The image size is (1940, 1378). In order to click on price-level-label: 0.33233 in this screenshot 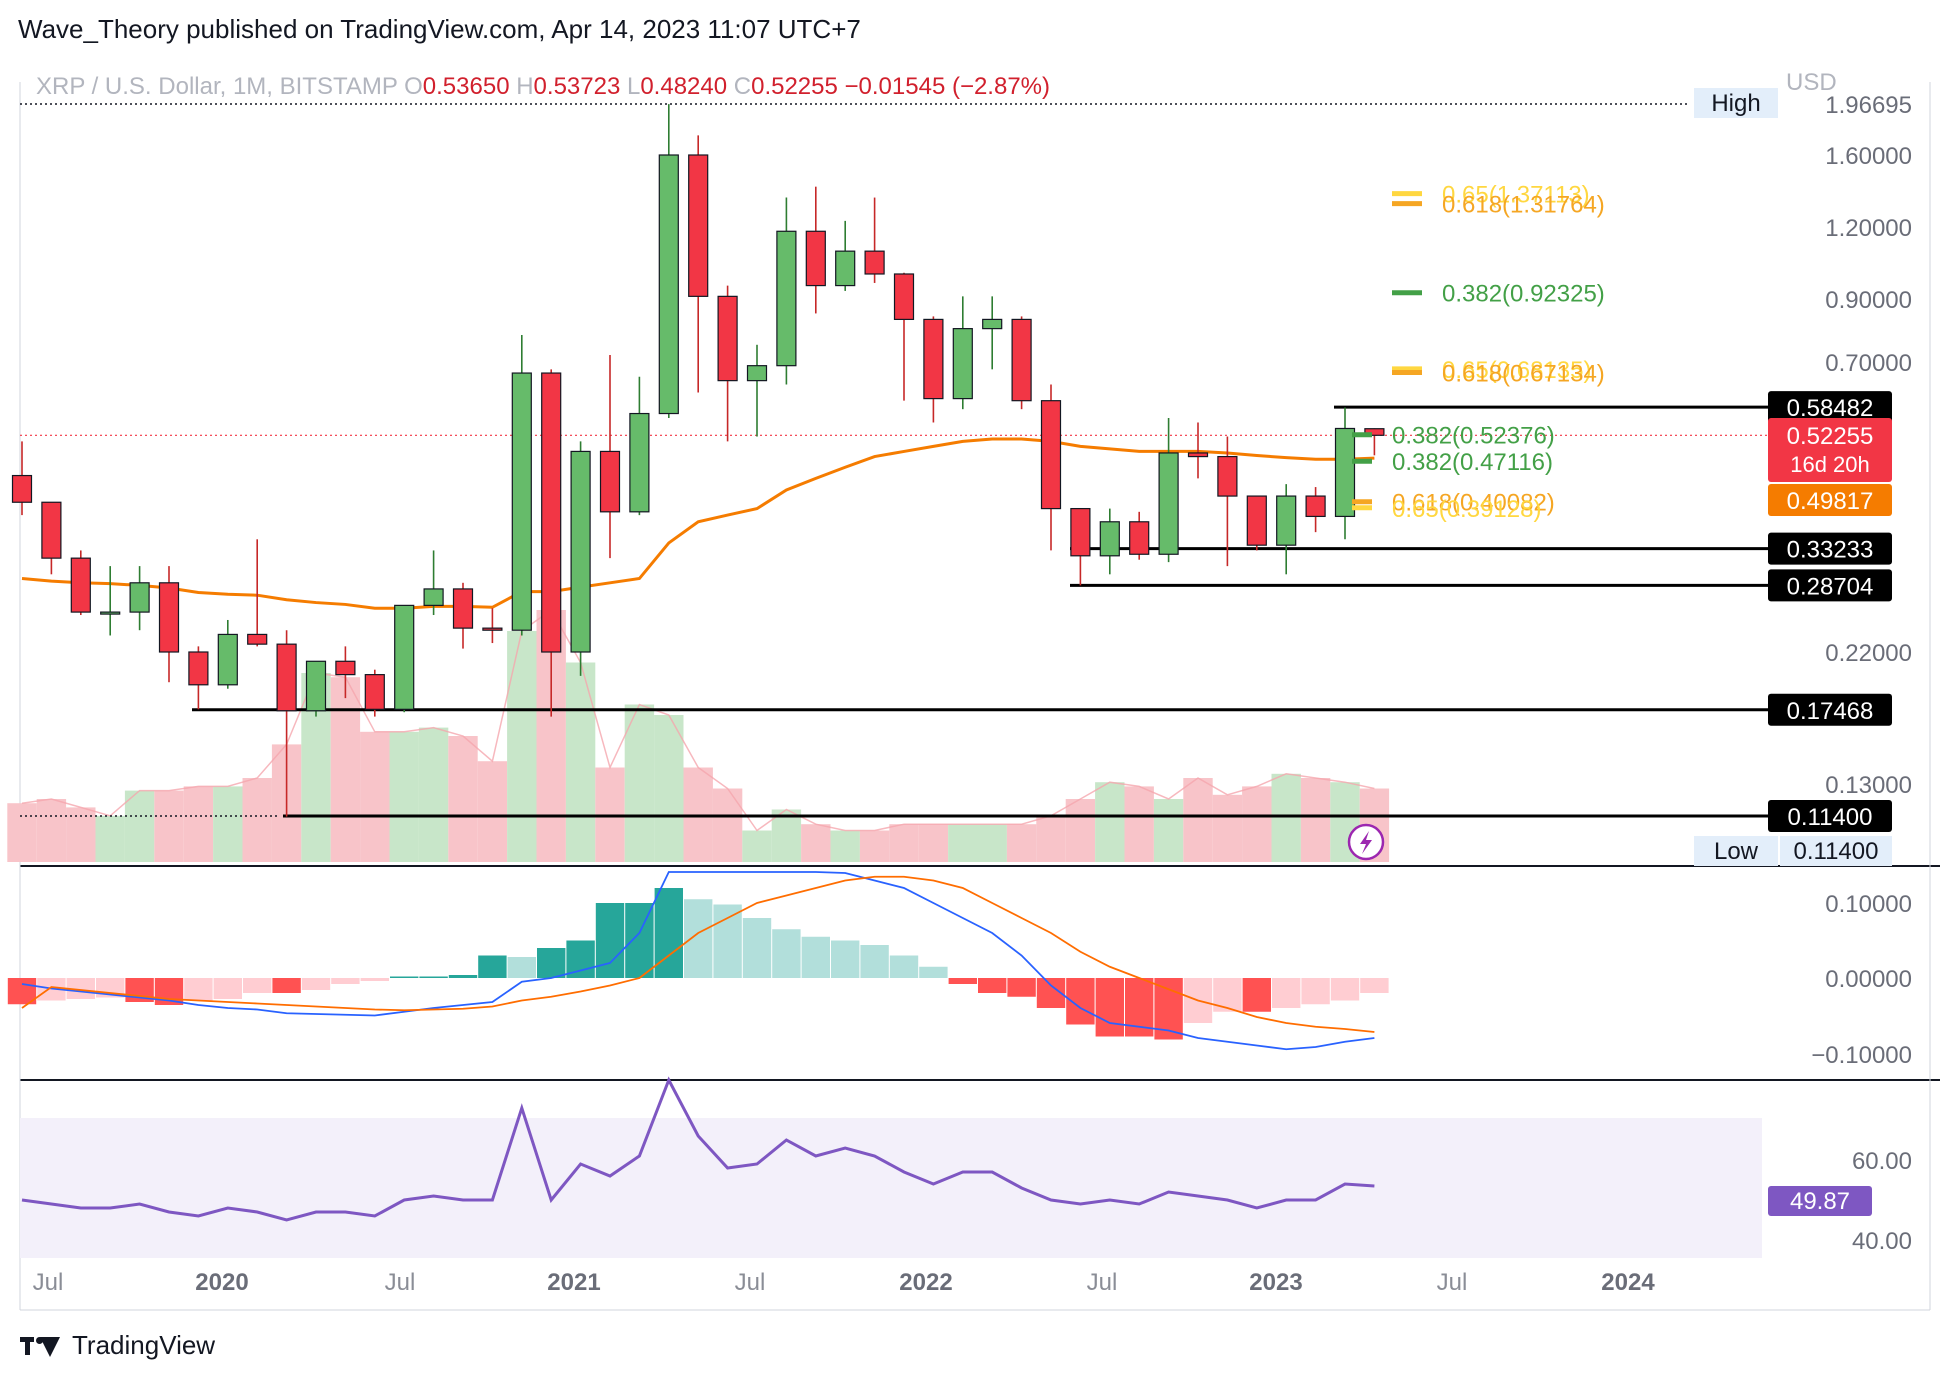, I will do `click(1830, 550)`.